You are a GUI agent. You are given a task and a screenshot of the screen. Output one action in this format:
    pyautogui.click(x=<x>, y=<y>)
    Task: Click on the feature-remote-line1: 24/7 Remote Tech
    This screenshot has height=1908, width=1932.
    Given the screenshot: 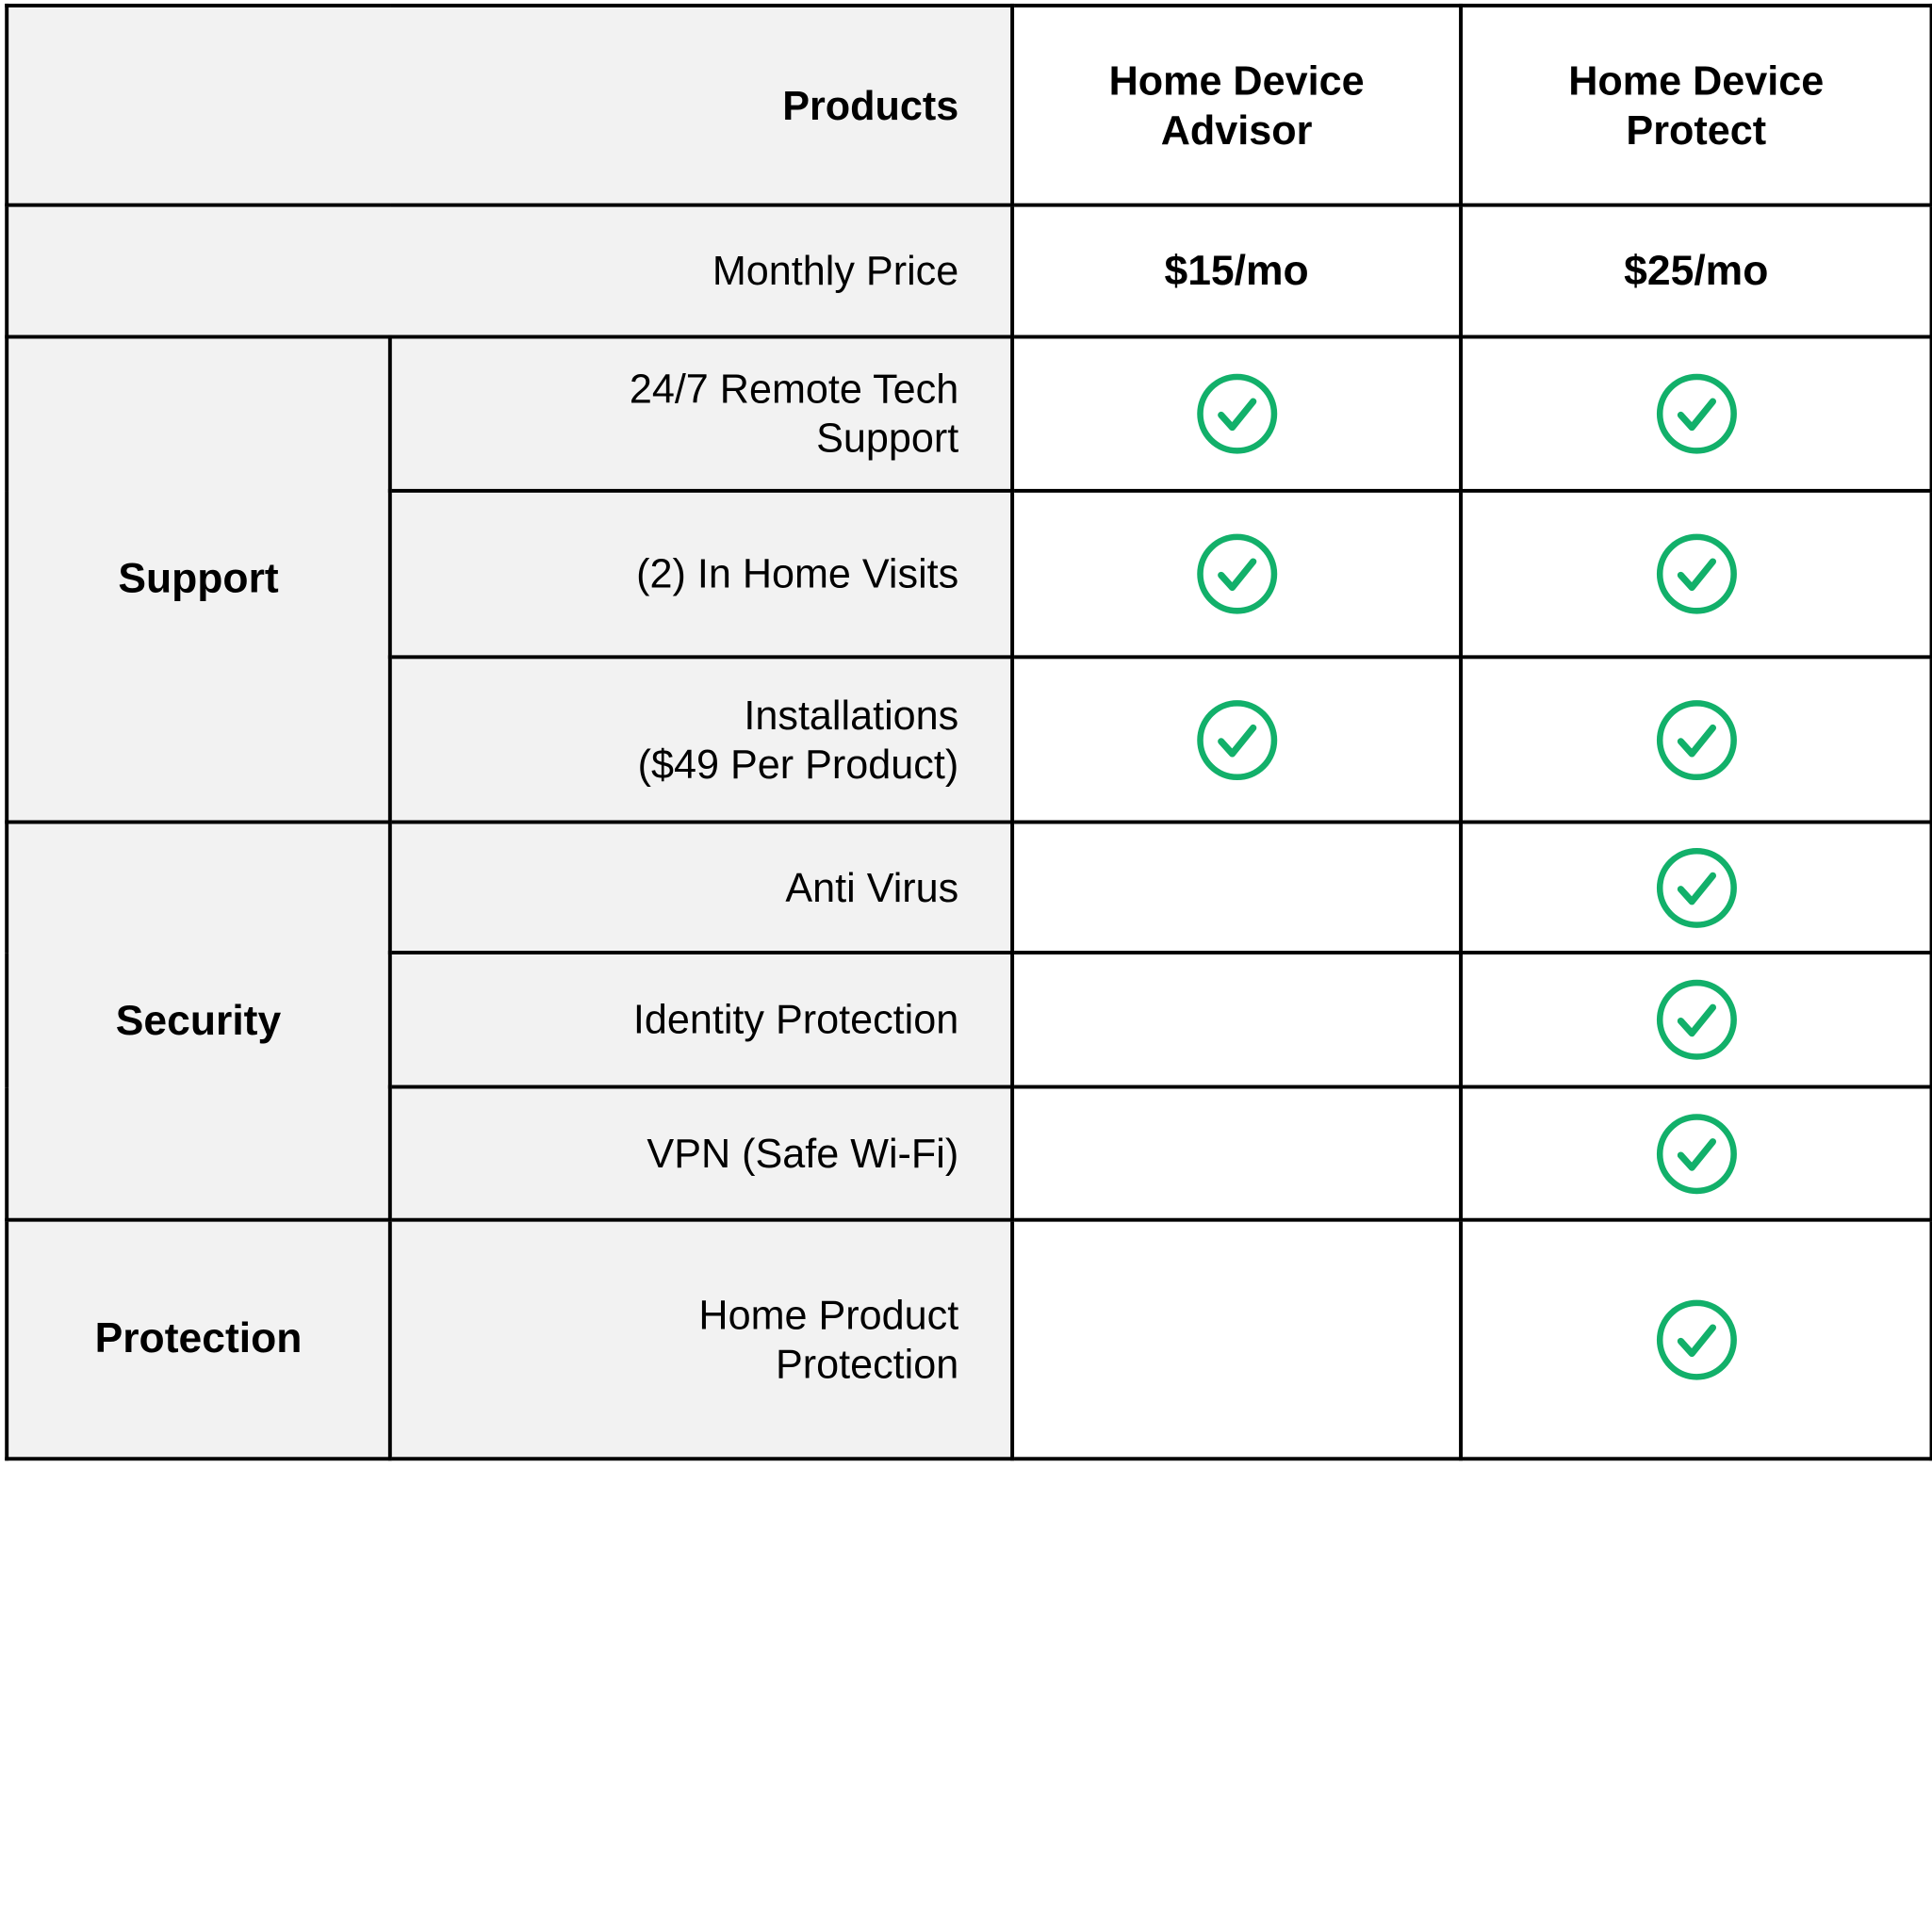 What is the action you would take?
    pyautogui.click(x=794, y=389)
    